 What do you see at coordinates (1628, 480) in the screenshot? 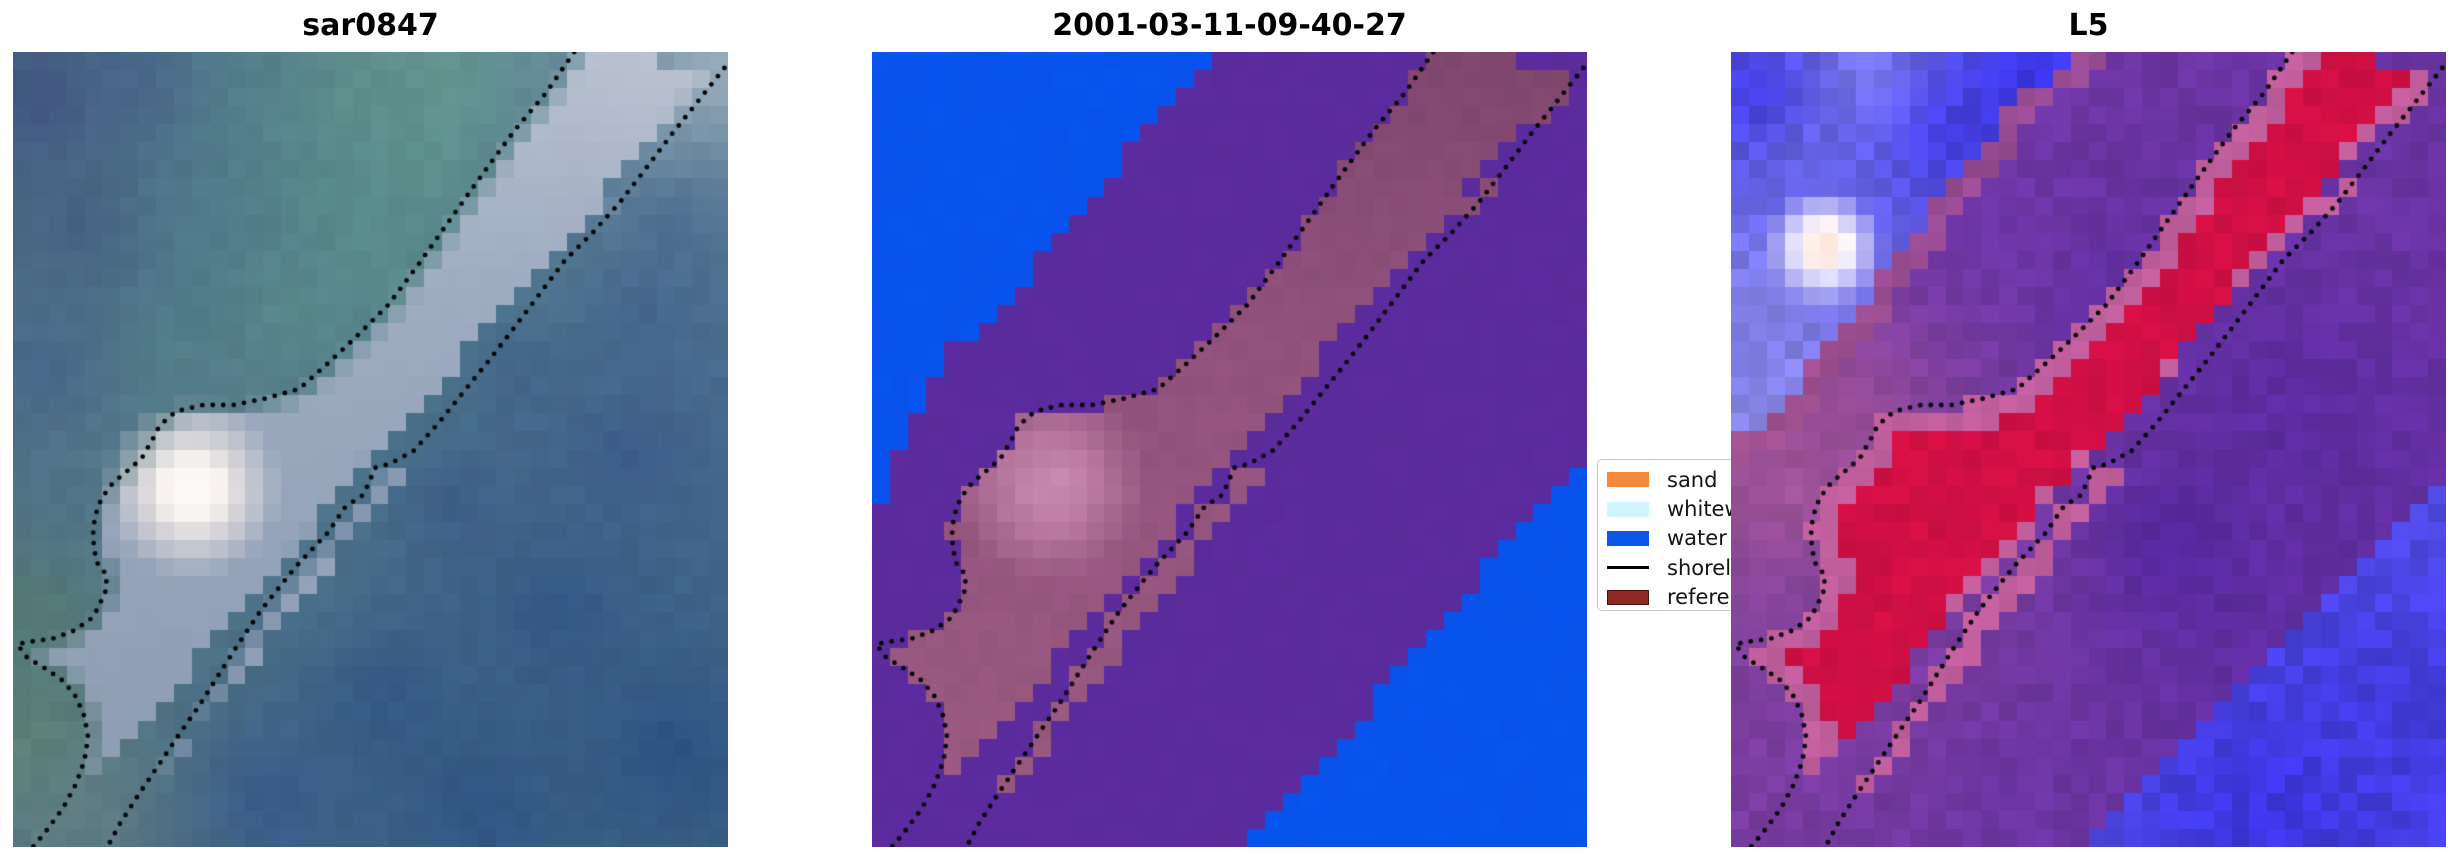
I see `sand-swatch` at bounding box center [1628, 480].